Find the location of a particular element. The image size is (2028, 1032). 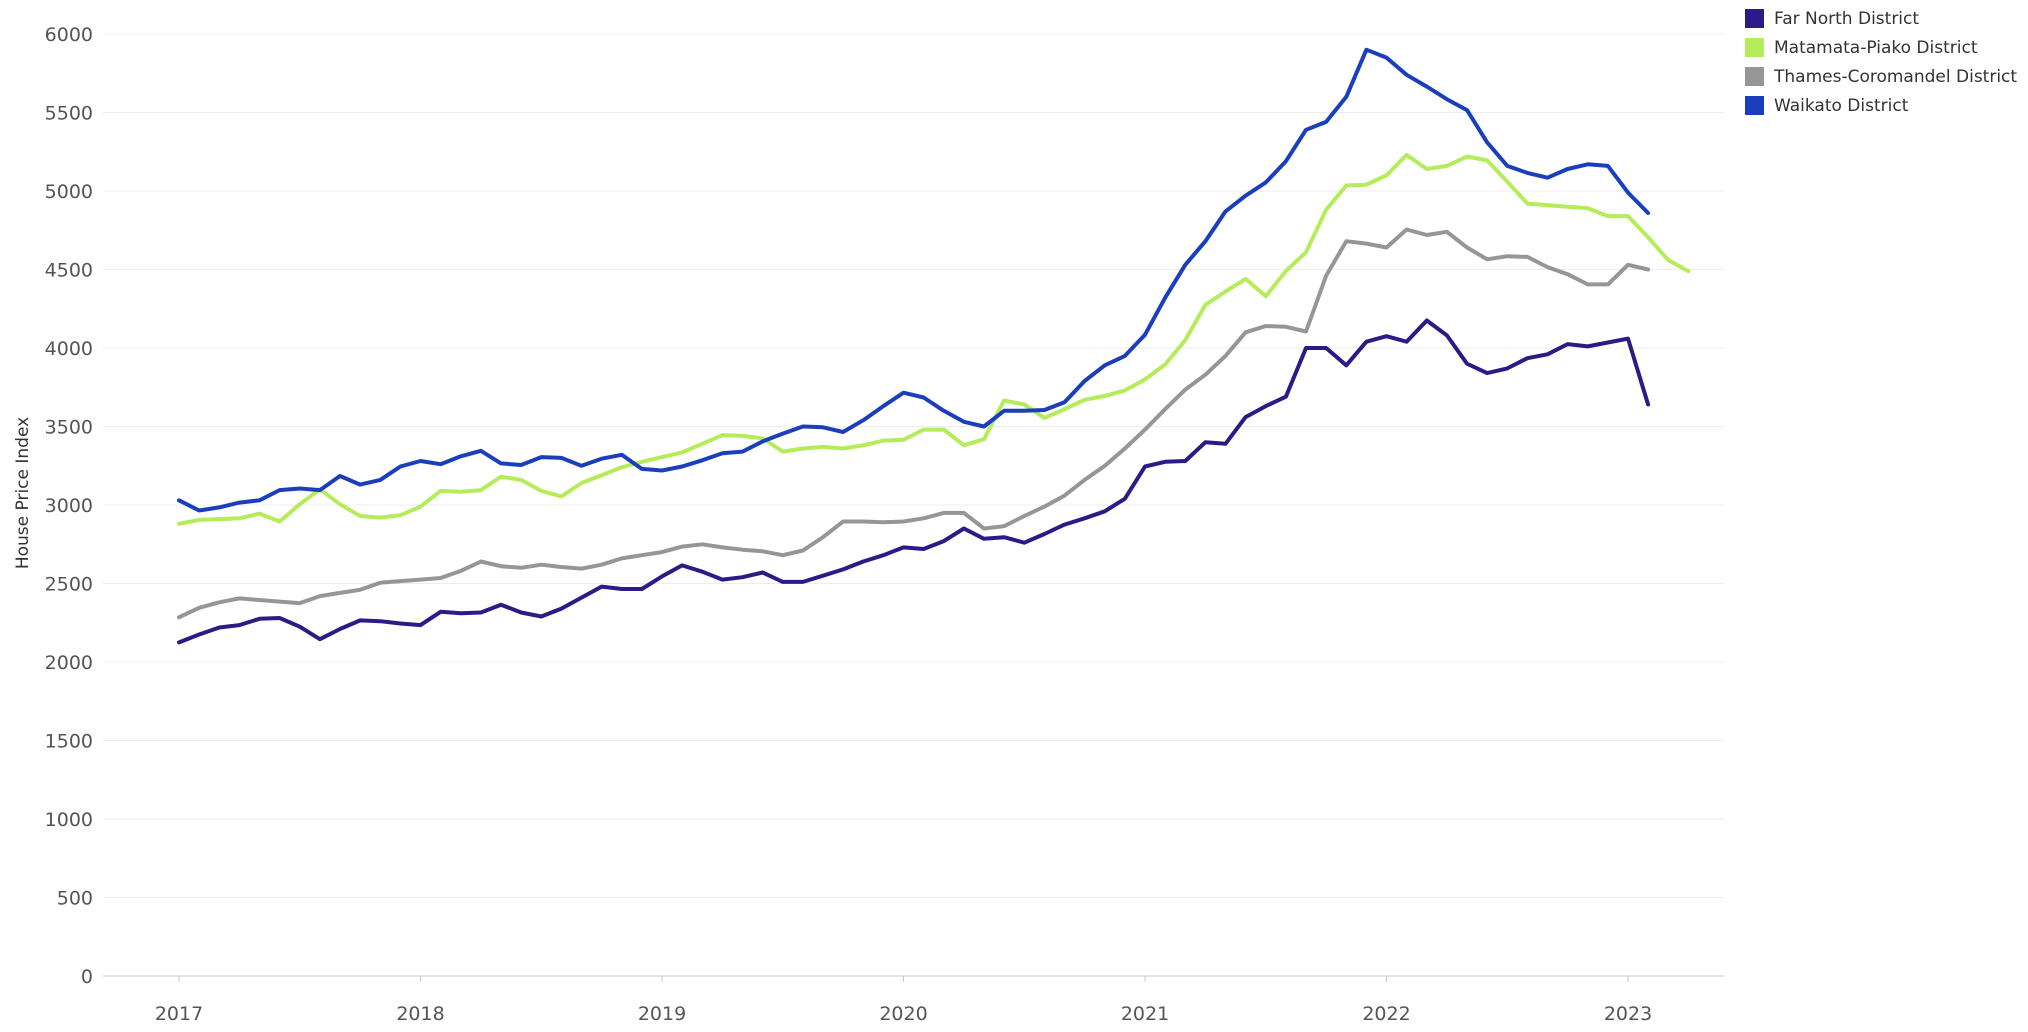

y-tick-label: 4000 is located at coordinates (69, 349).